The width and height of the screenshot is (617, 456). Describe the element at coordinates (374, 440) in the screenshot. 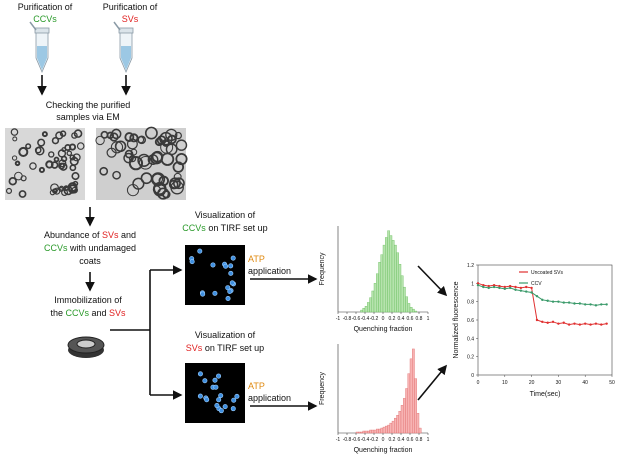

I see `x-tick-label: -0.2` at that location.